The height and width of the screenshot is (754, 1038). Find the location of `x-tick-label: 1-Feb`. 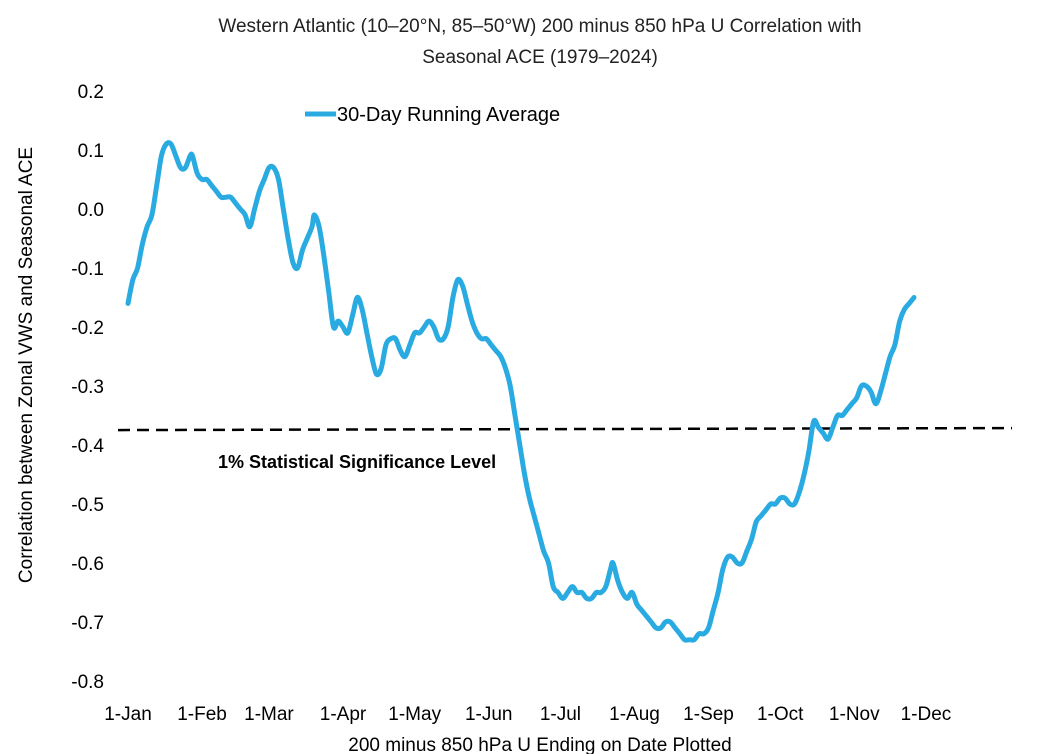

x-tick-label: 1-Feb is located at coordinates (202, 714).